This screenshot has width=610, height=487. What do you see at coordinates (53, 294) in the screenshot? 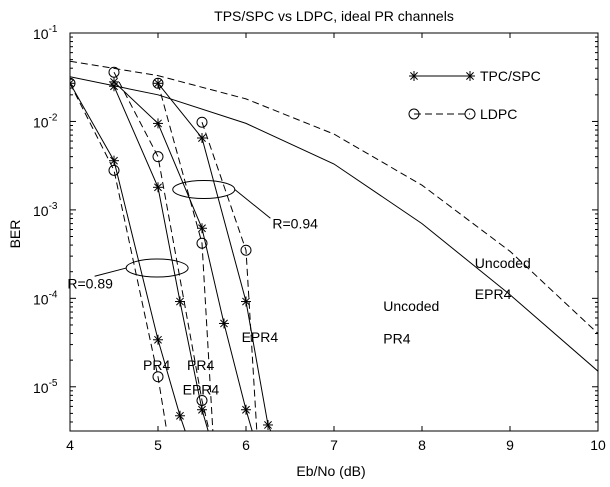
I see `y-tick-exponent: -4` at bounding box center [53, 294].